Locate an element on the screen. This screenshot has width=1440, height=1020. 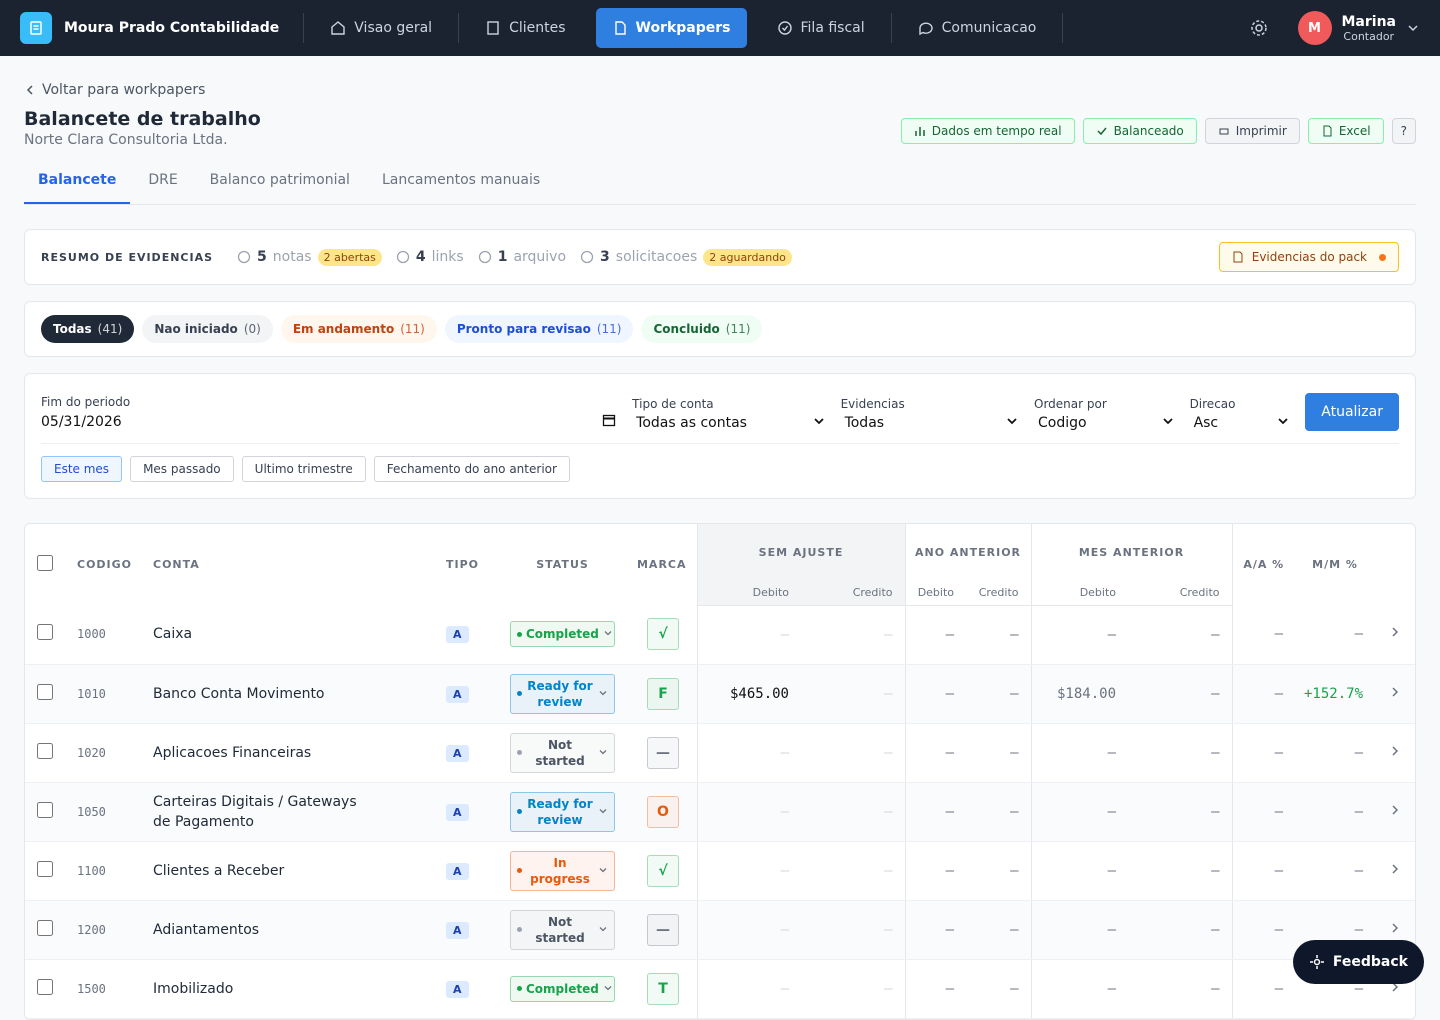
table-row: 1500 Imobilizado A Completed T — — — — — — — — is located at coordinates (720, 989).